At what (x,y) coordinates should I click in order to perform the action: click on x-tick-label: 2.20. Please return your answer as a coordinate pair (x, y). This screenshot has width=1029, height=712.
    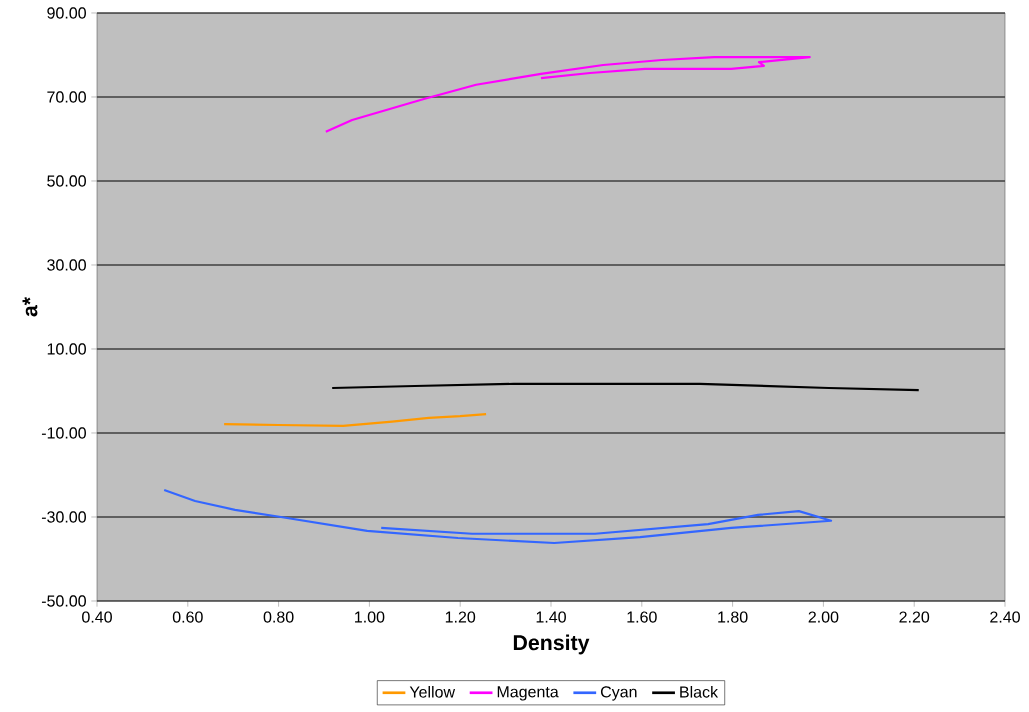
    Looking at the image, I should click on (914, 617).